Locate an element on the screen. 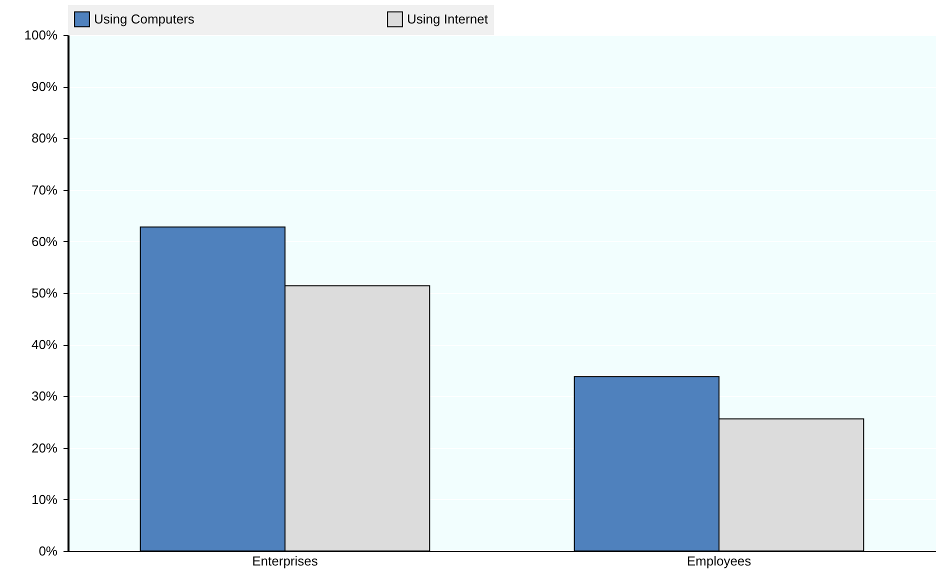 Image resolution: width=936 pixels, height=577 pixels. y-tick-label: 40% is located at coordinates (44, 344).